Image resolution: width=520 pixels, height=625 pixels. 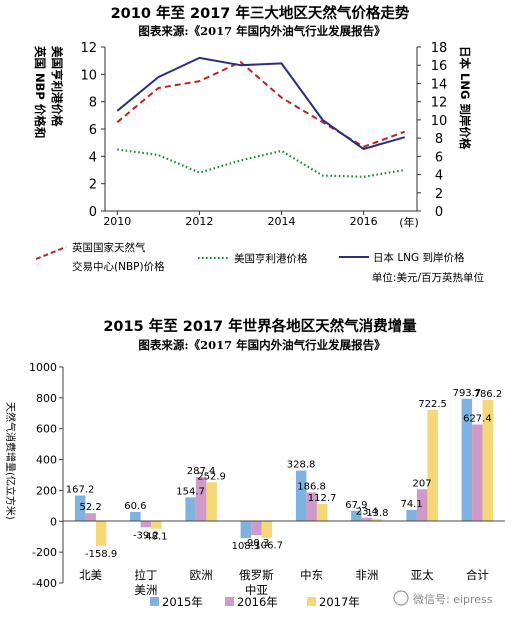 I want to click on chart1-x-tick-label: 2016, so click(x=364, y=221).